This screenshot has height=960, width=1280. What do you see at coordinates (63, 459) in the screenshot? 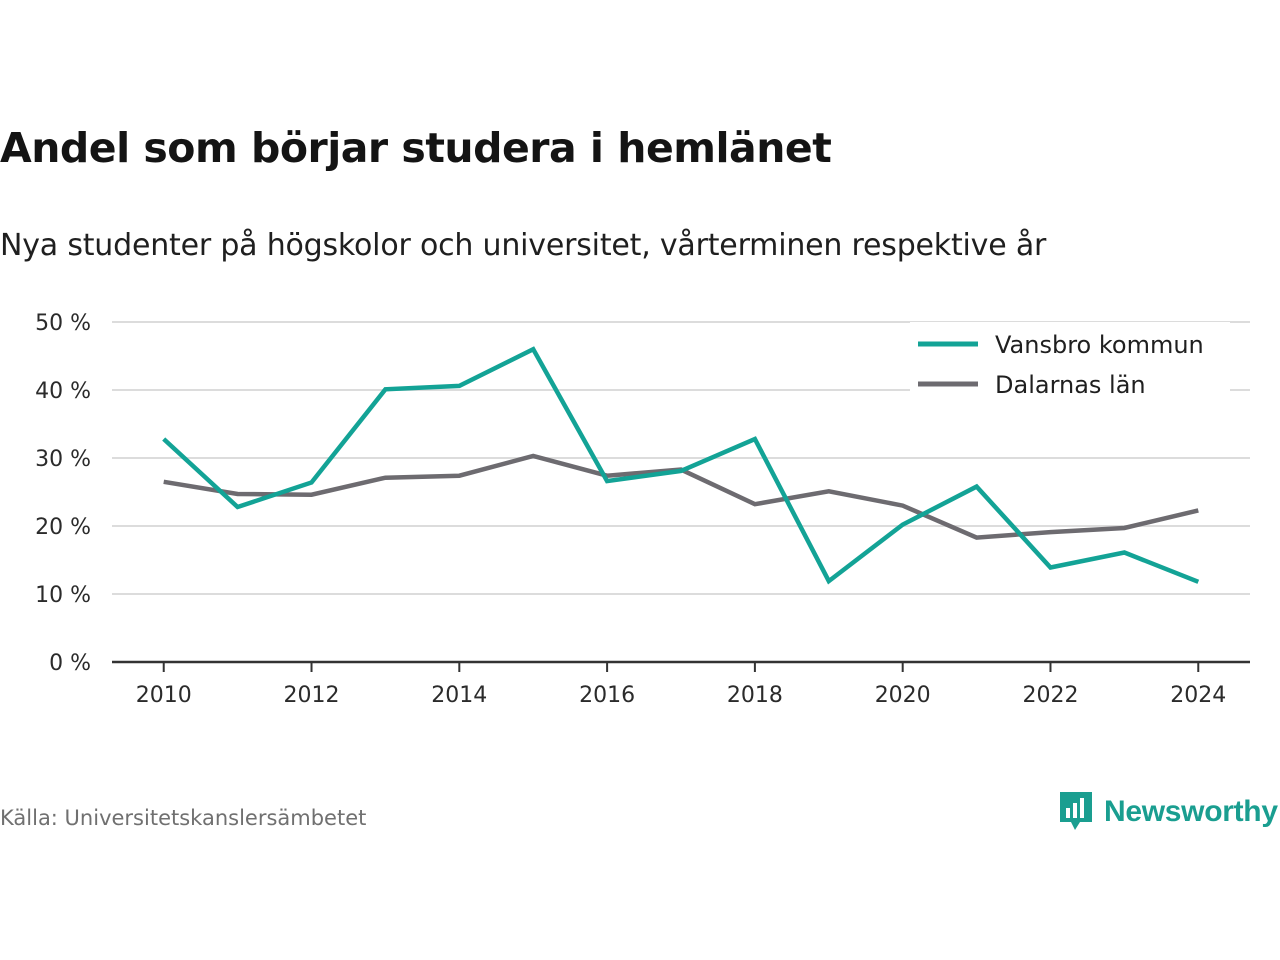
I see `y-tick-label: 30 %` at bounding box center [63, 459].